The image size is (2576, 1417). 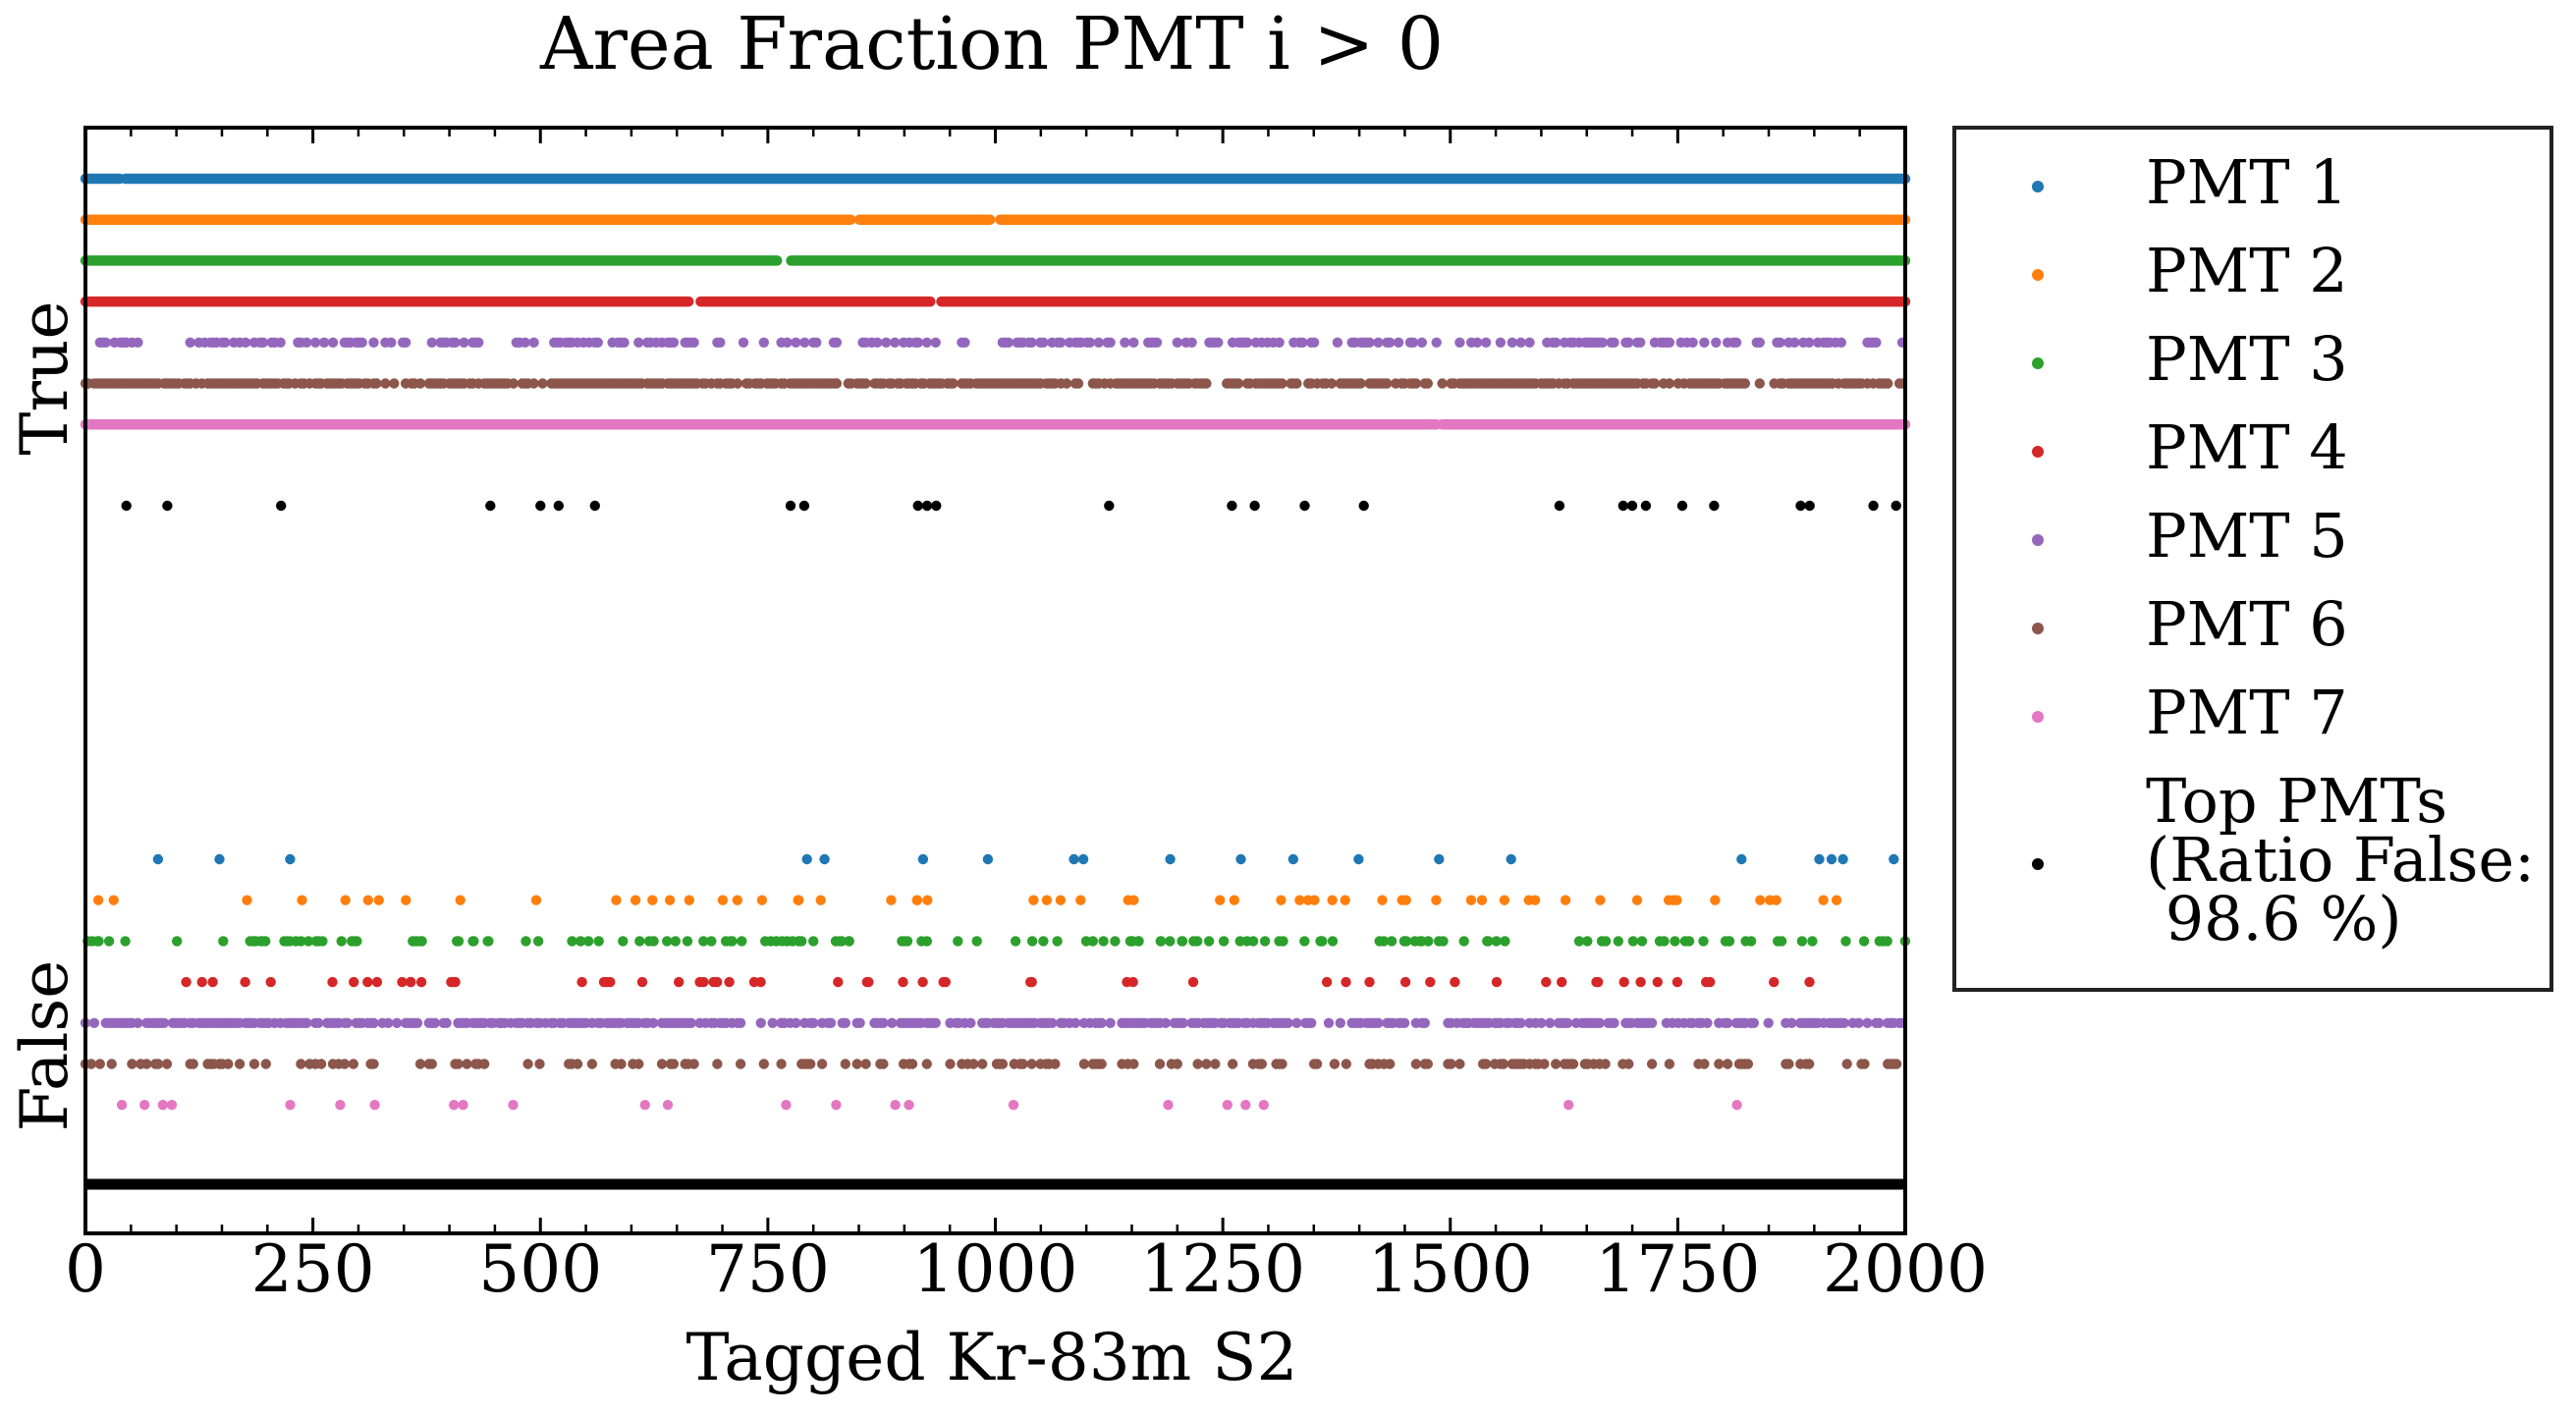 What do you see at coordinates (86, 1269) in the screenshot?
I see `x-tick-label: 0` at bounding box center [86, 1269].